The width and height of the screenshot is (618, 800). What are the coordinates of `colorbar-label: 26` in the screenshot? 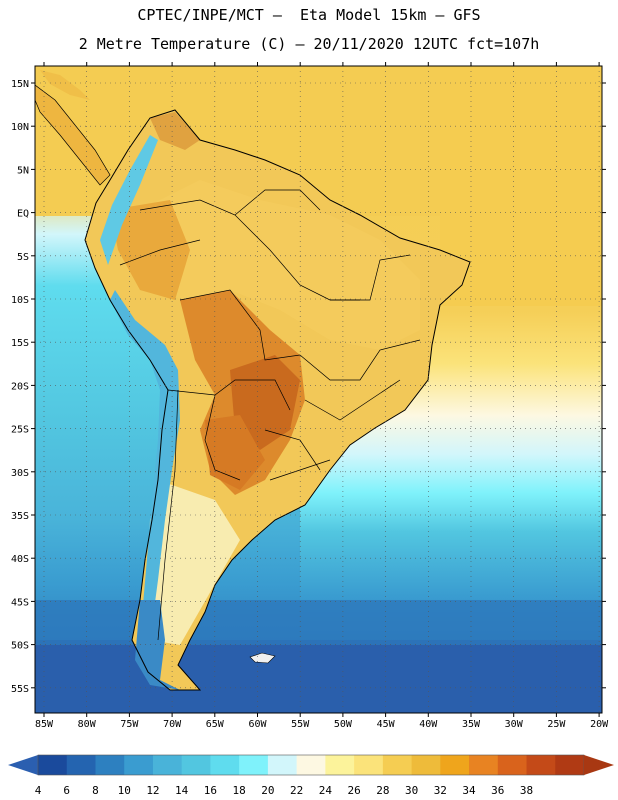 It's located at (353, 790).